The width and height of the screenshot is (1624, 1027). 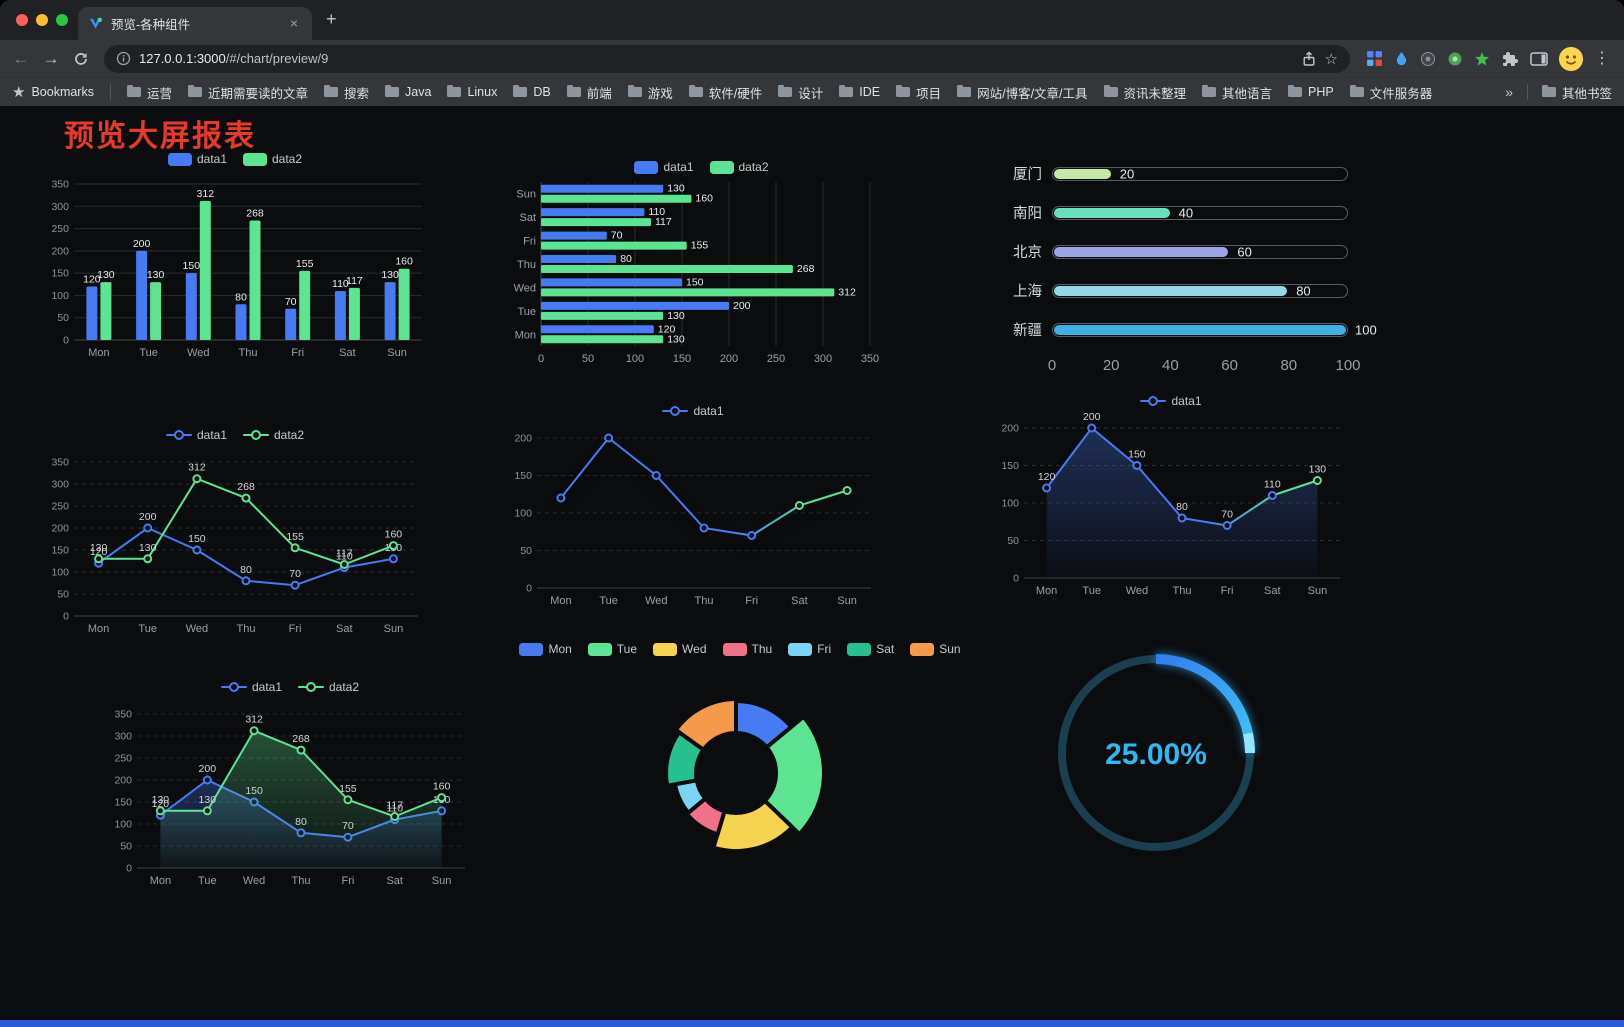 What do you see at coordinates (918, 92) in the screenshot?
I see `bookmark-folder: 项目` at bounding box center [918, 92].